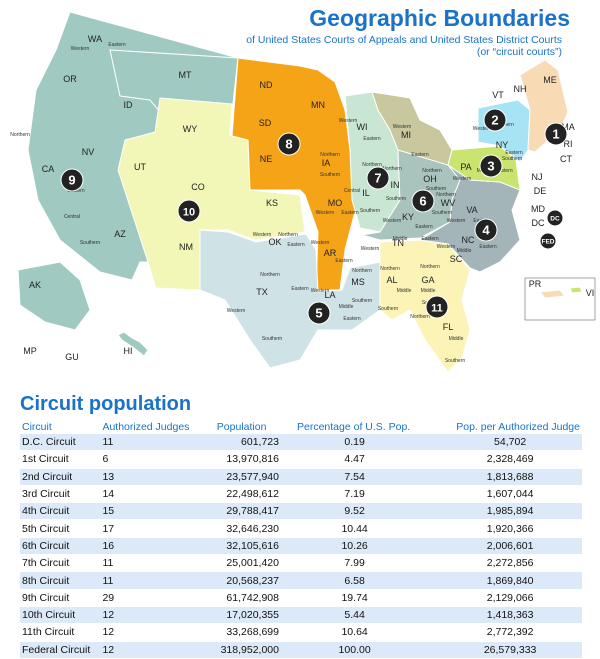 The width and height of the screenshot is (600, 659). I want to click on cell-pop-per-judge: 1,920,366, so click(510, 528).